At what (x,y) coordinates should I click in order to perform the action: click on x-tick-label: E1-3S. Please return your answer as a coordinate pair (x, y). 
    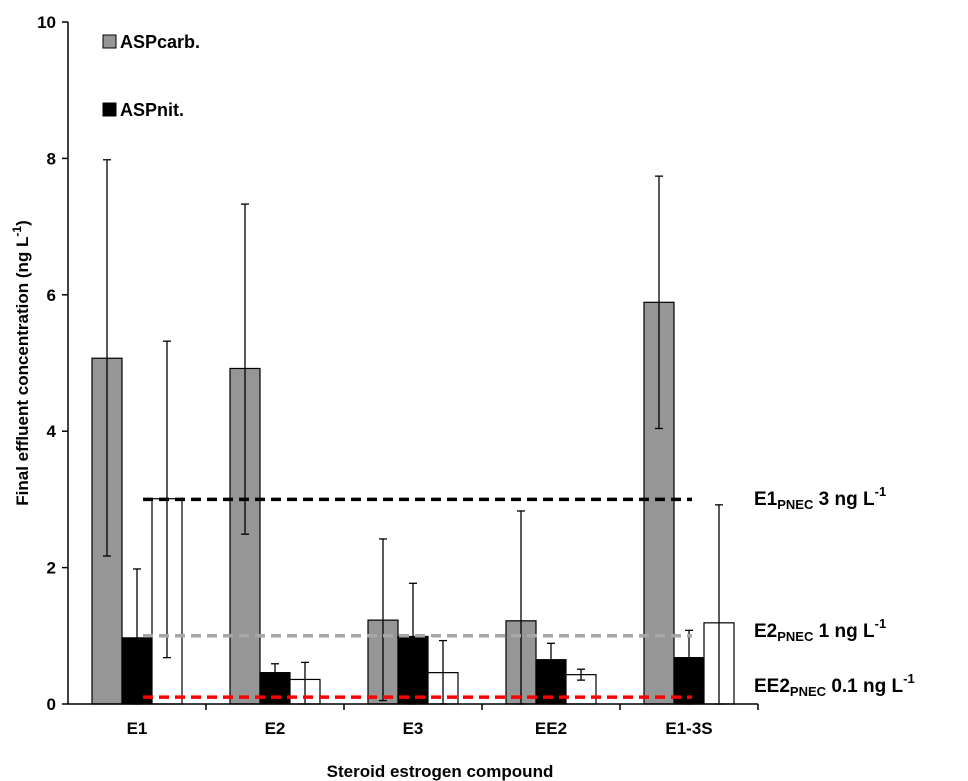
    Looking at the image, I should click on (688, 728).